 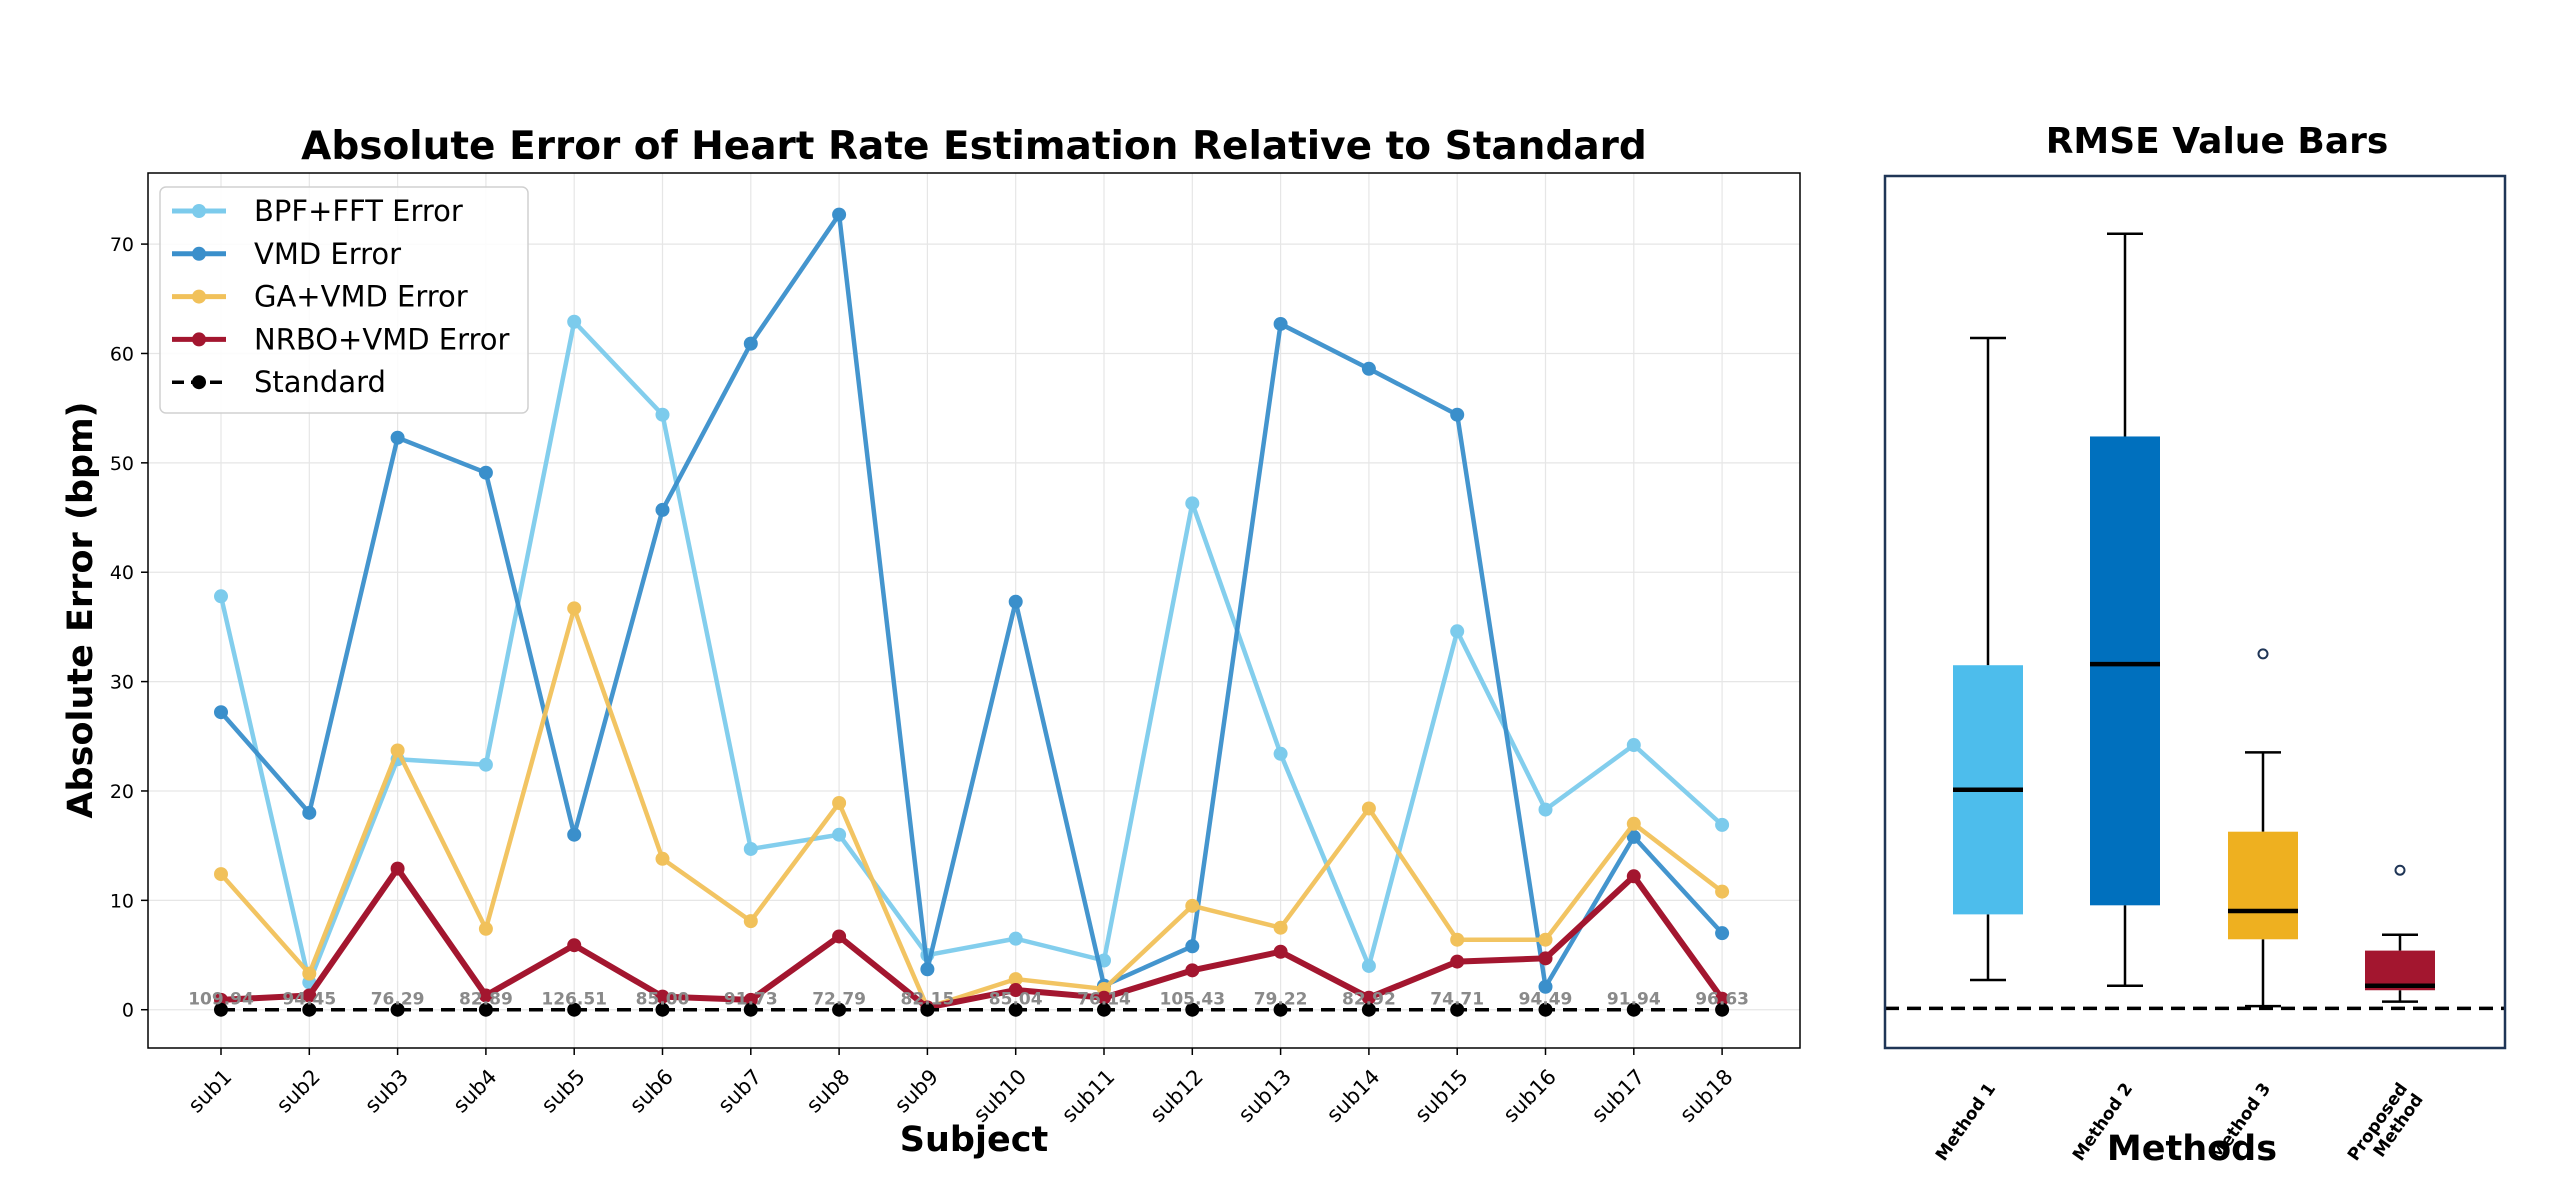 I want to click on x-tick-label: sub12, so click(x=1176, y=1096).